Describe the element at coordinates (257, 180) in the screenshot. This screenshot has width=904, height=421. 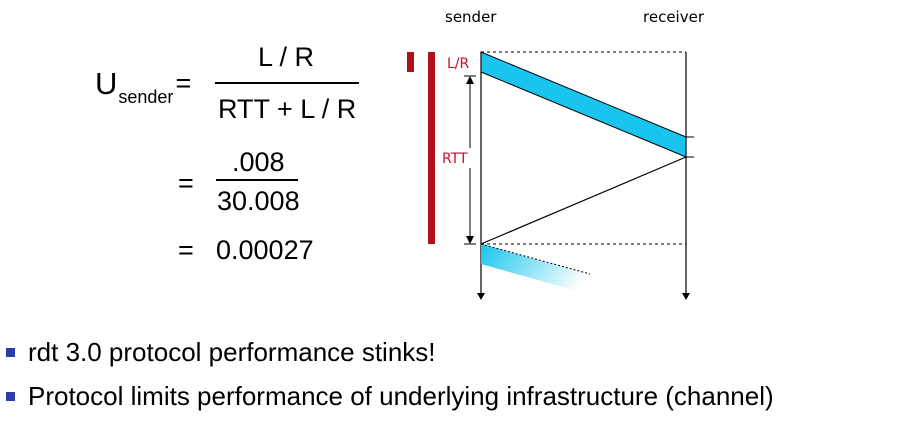
I see `fraction-2-bar` at that location.